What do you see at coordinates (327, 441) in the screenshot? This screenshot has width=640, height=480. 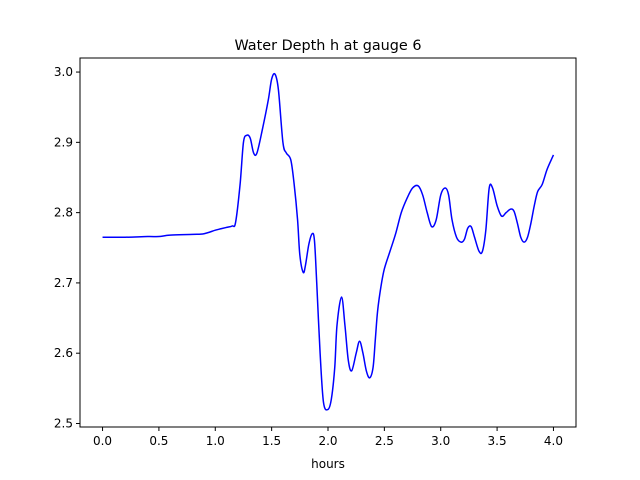 I see `x-tick-label: 2.0` at bounding box center [327, 441].